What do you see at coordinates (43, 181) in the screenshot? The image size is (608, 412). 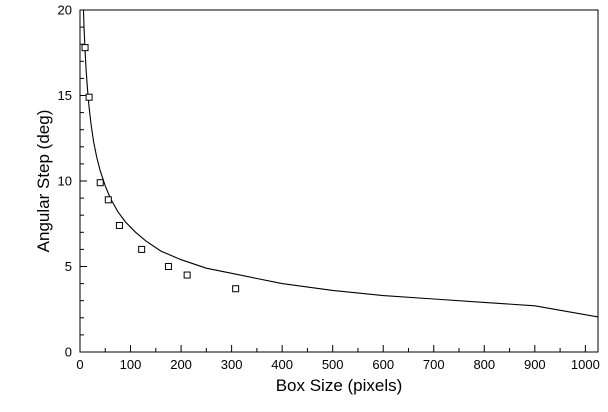 I see `y-axis-label: Angular Step (deg)` at bounding box center [43, 181].